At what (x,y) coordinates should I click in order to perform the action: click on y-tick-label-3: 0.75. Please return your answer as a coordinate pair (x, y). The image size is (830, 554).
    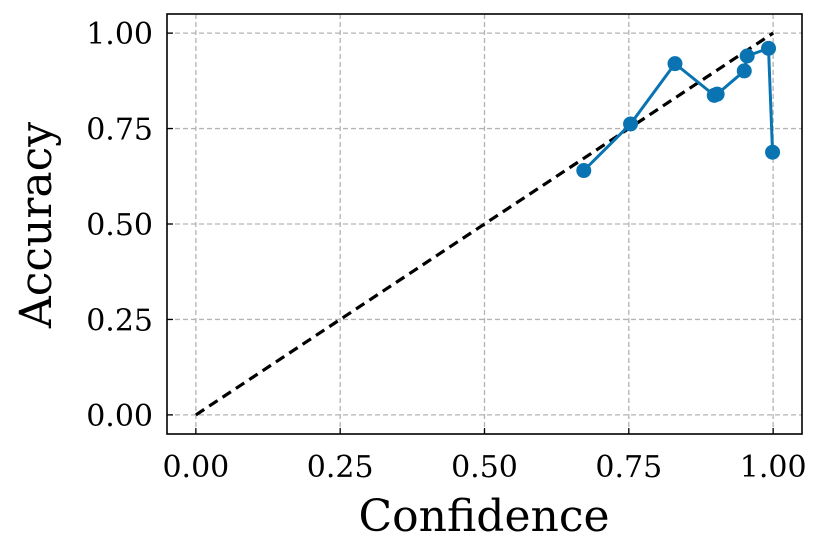
    Looking at the image, I should click on (119, 130).